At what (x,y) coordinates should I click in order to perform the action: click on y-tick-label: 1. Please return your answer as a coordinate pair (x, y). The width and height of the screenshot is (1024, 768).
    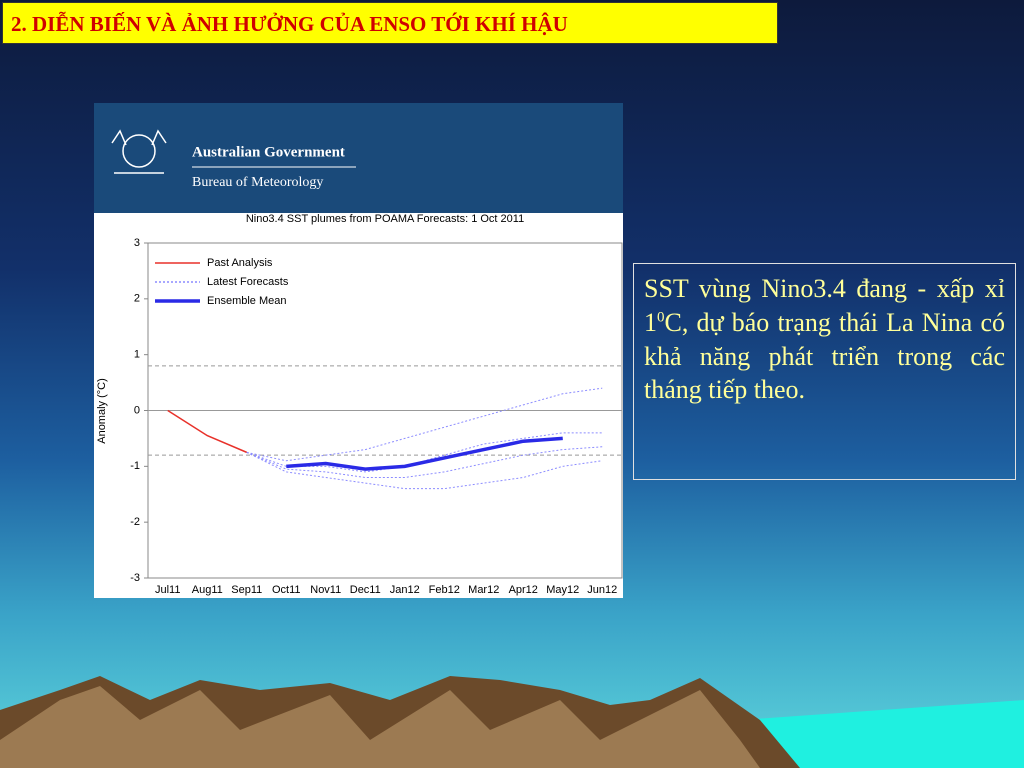
    Looking at the image, I should click on (137, 355).